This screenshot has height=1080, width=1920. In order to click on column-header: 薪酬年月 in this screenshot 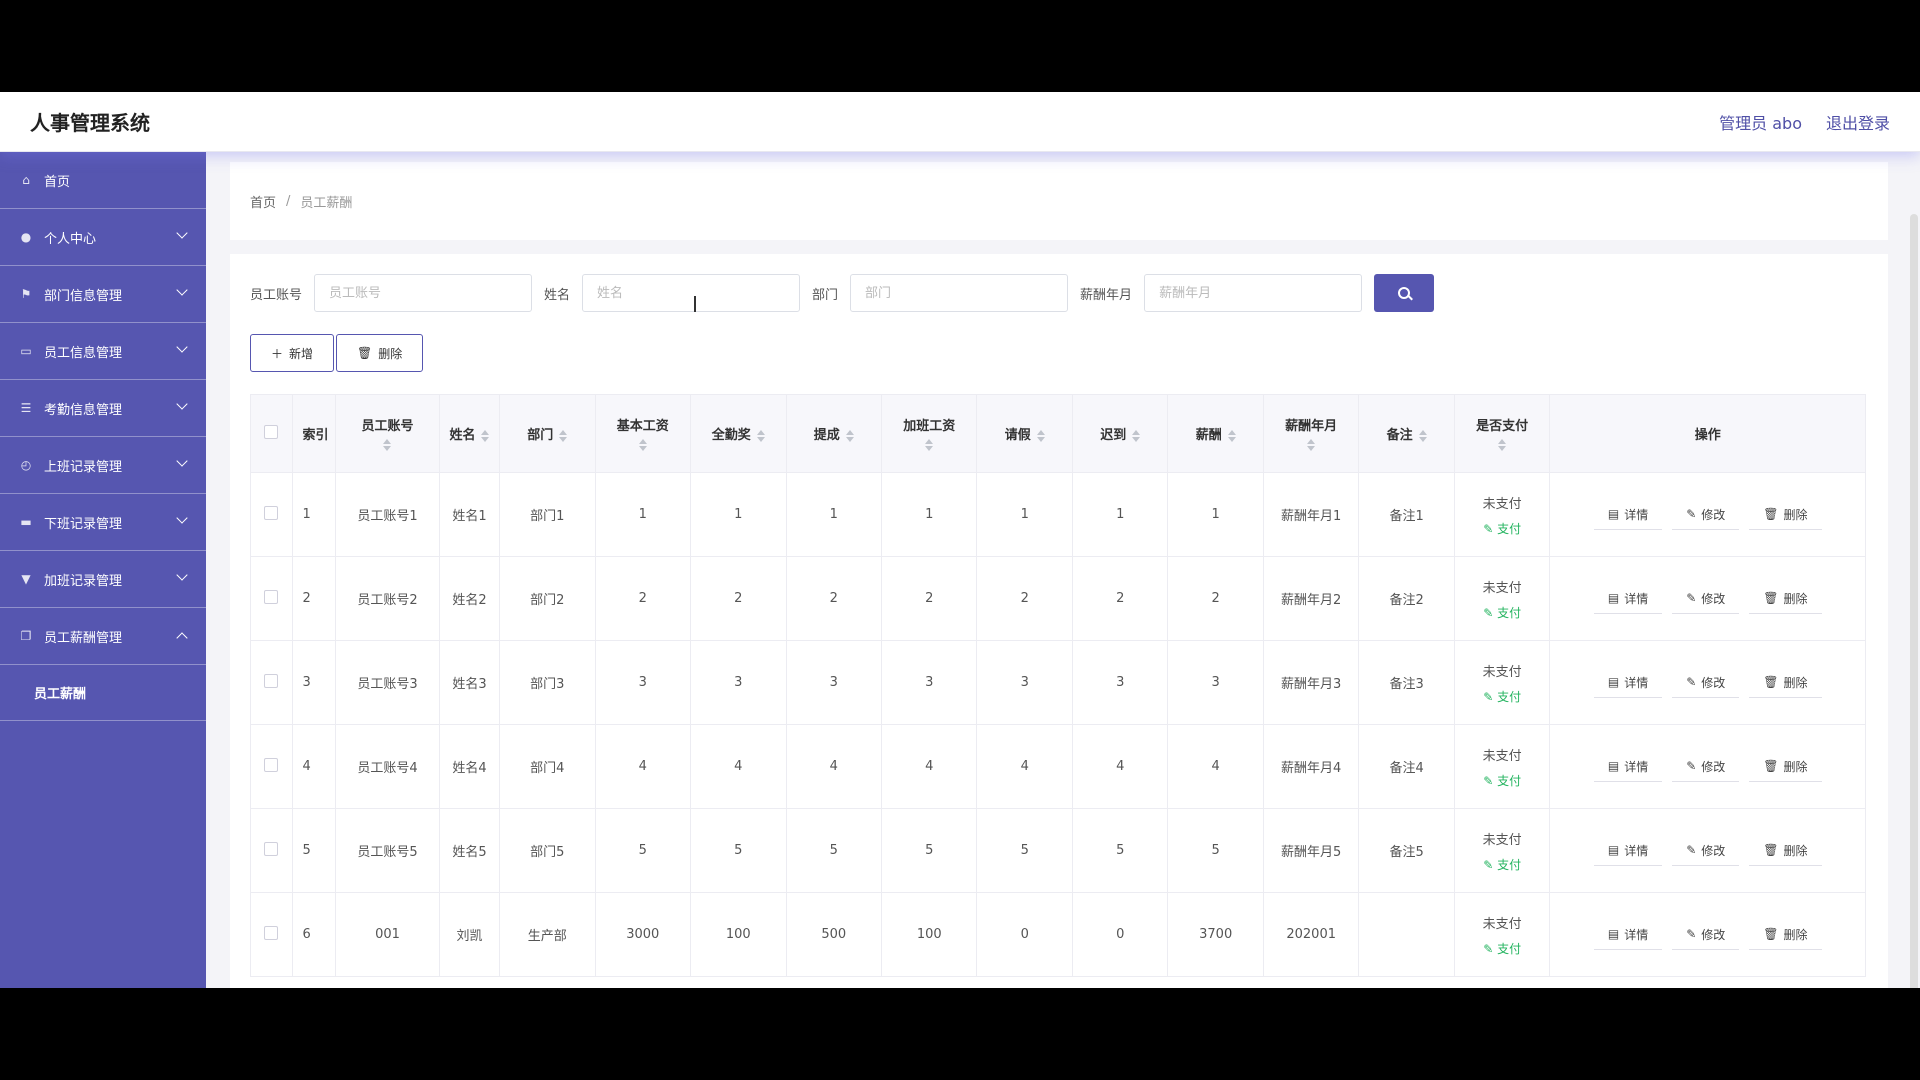, I will do `click(1311, 433)`.